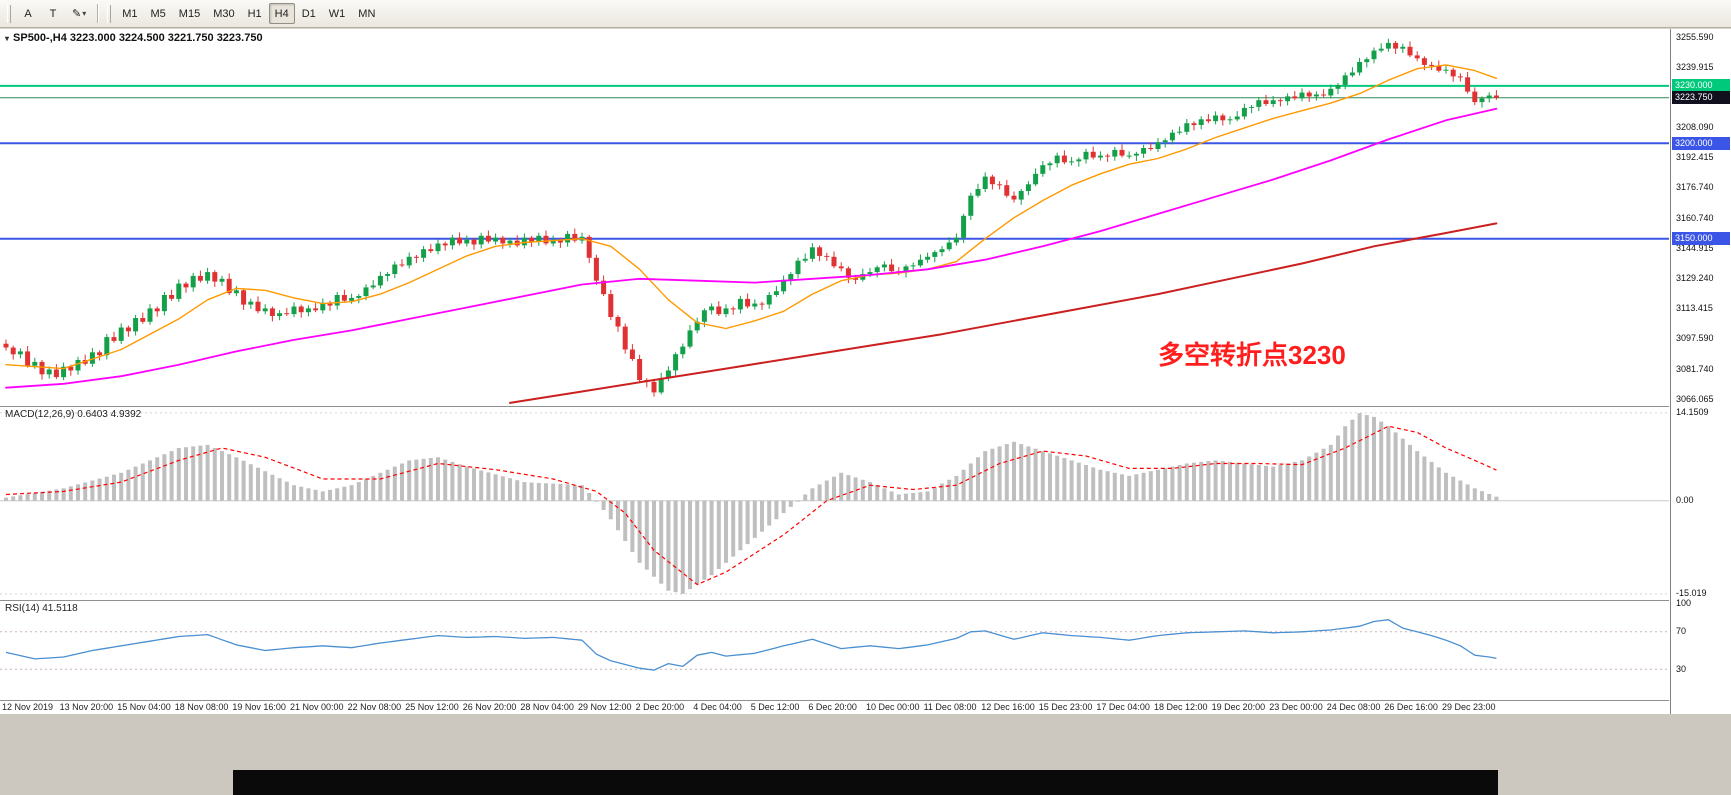  I want to click on macd-tick: 0.00, so click(1685, 500).